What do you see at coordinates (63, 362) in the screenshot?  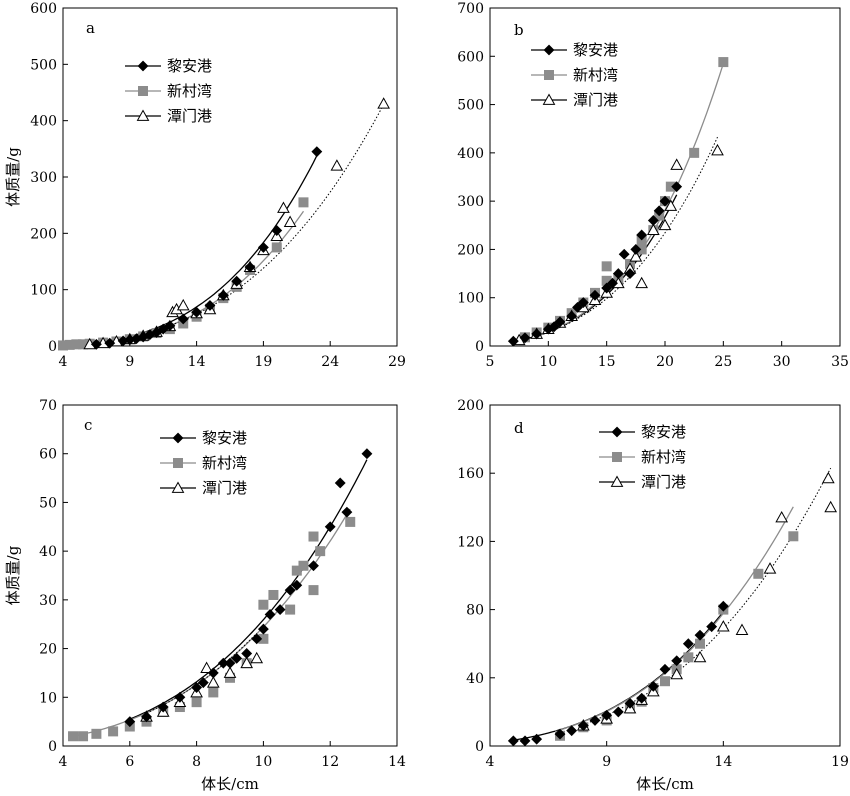 I see `x-tick-label: 4` at bounding box center [63, 362].